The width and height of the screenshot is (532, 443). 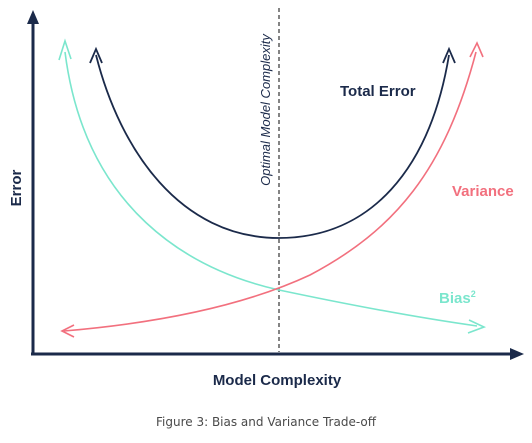 I want to click on y-axis-label: Error, so click(x=16, y=188).